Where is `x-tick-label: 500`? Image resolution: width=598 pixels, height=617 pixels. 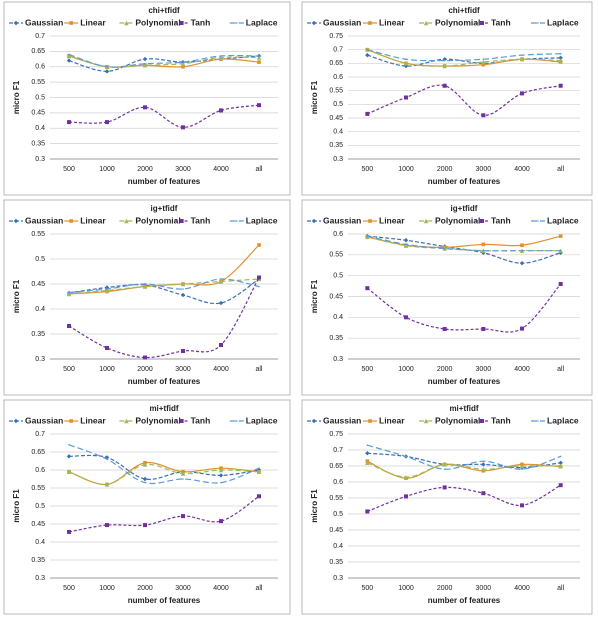
x-tick-label: 500 is located at coordinates (69, 588).